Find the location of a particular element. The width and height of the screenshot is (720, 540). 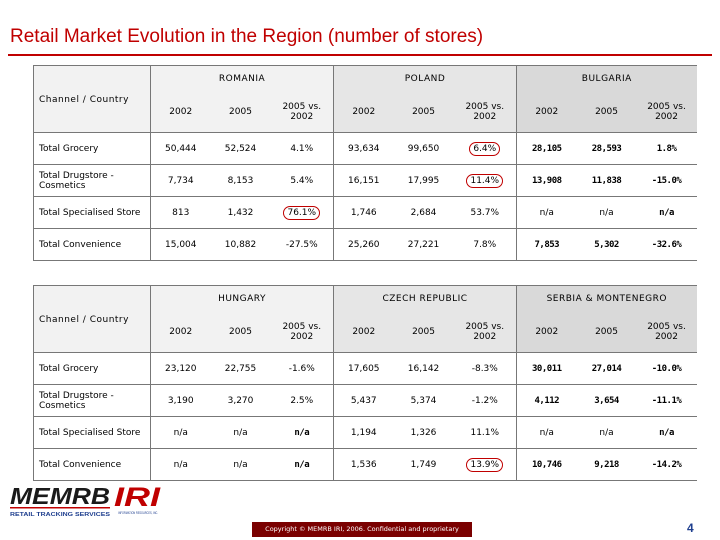

cell: 1,536 is located at coordinates (363, 464).